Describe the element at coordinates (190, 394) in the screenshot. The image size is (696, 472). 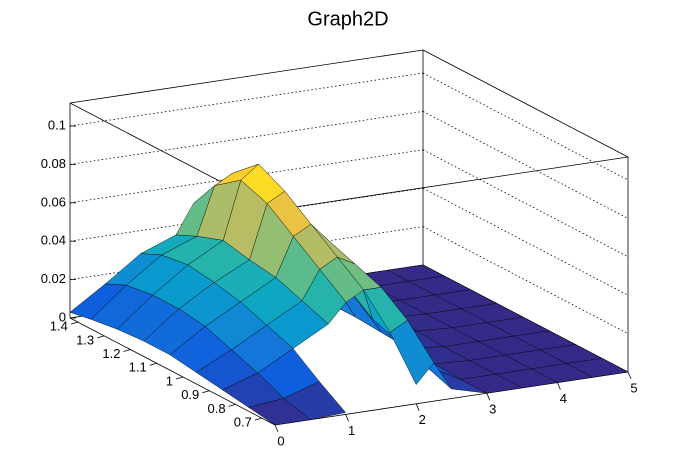
I see `y-tick-label: 0.9` at that location.